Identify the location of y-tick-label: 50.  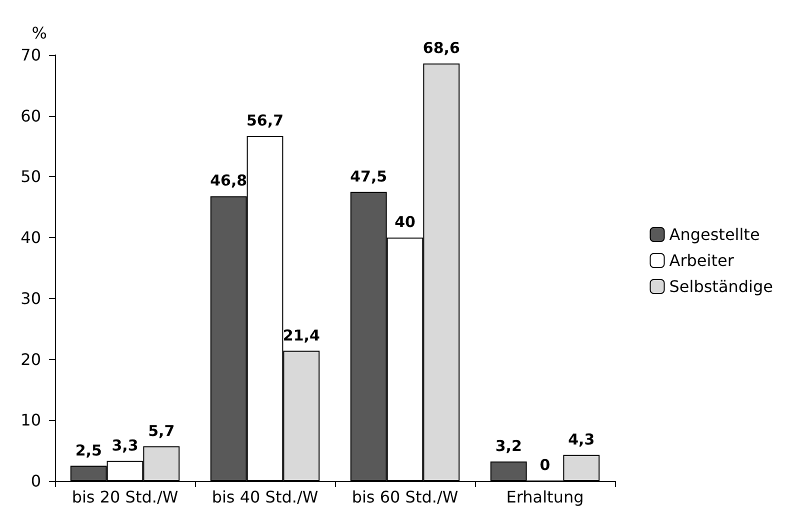
(30, 176).